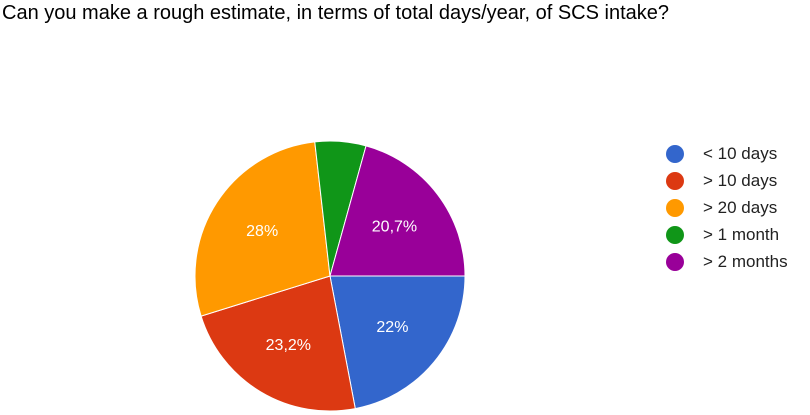  I want to click on legend-item: > 2 months, so click(727, 261).